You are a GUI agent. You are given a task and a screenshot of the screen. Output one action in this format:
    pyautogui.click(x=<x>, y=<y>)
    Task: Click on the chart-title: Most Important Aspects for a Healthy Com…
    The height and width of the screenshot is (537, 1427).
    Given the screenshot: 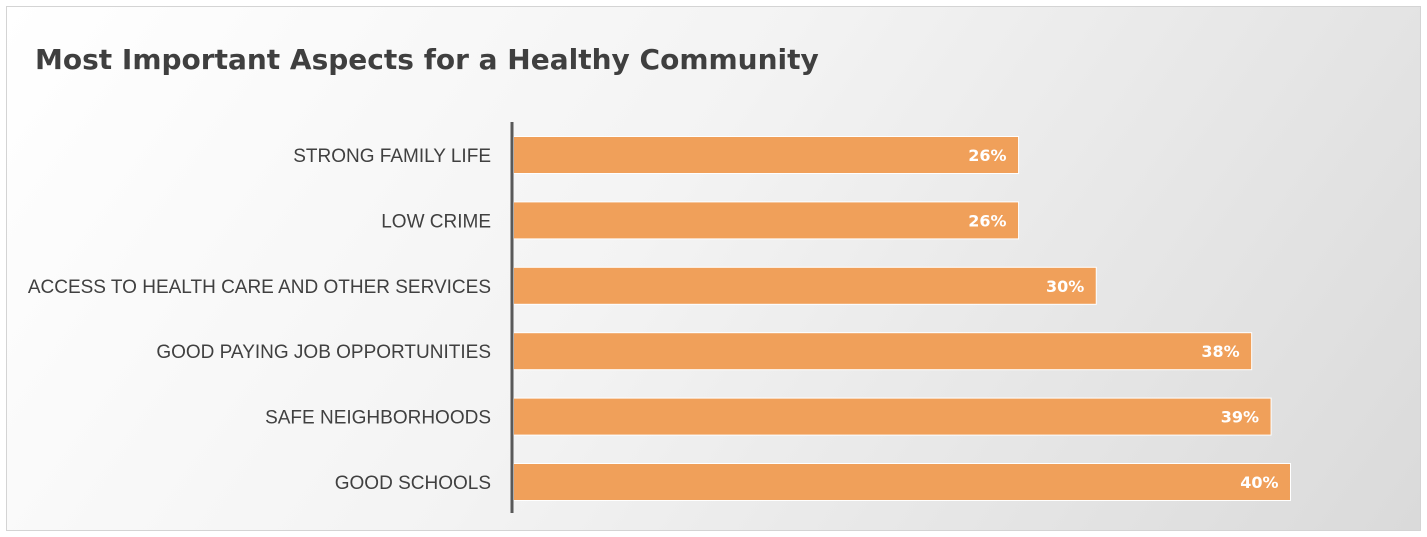 What is the action you would take?
    pyautogui.click(x=427, y=59)
    